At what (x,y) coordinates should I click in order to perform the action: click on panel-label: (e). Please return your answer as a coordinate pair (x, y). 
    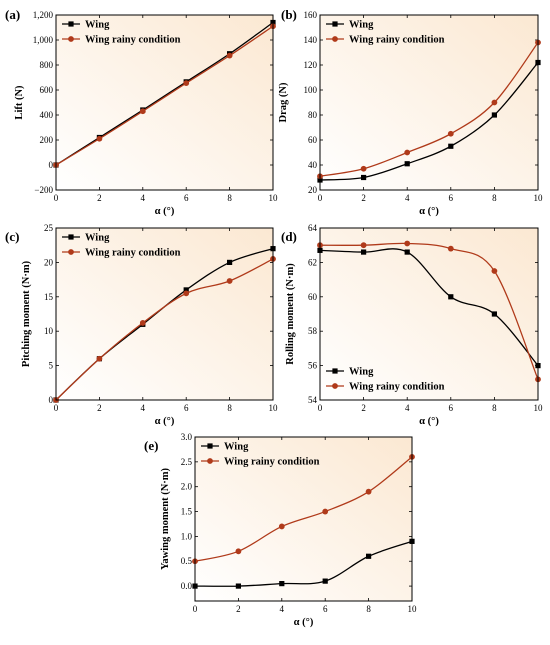
    Looking at the image, I should click on (151, 445).